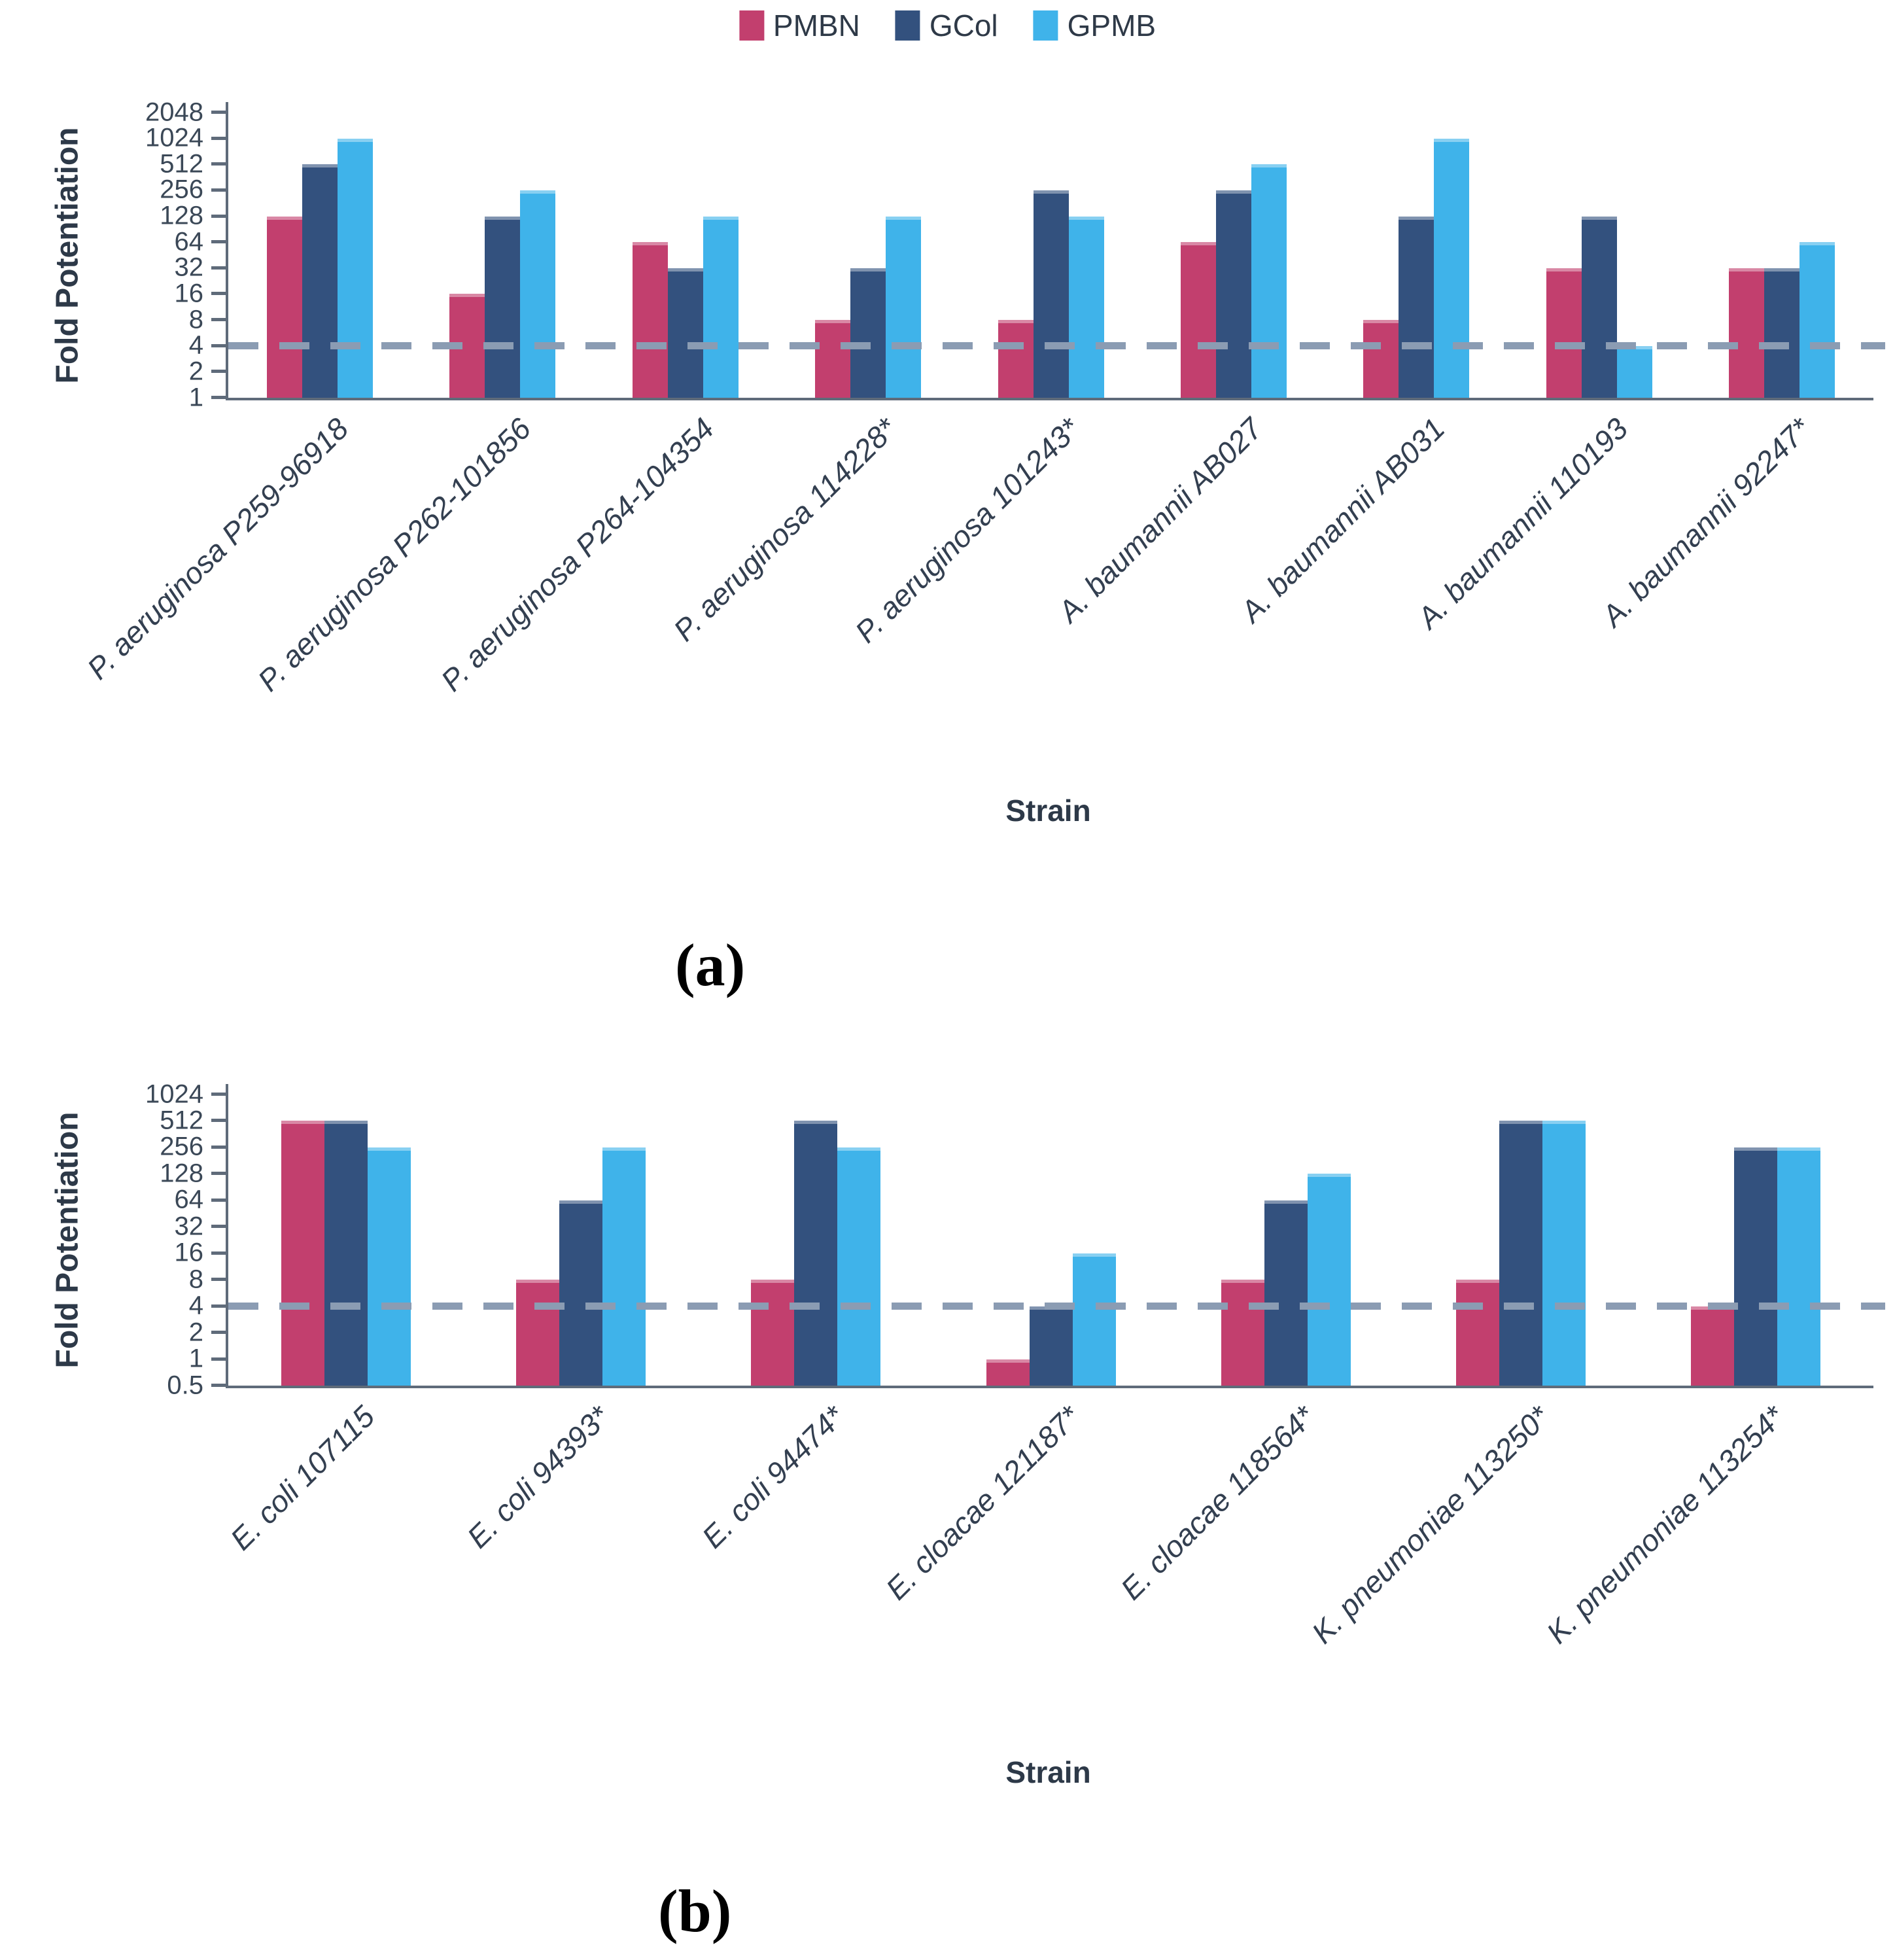 Image resolution: width=1895 pixels, height=1960 pixels. I want to click on panel-caption-b: (b), so click(695, 1911).